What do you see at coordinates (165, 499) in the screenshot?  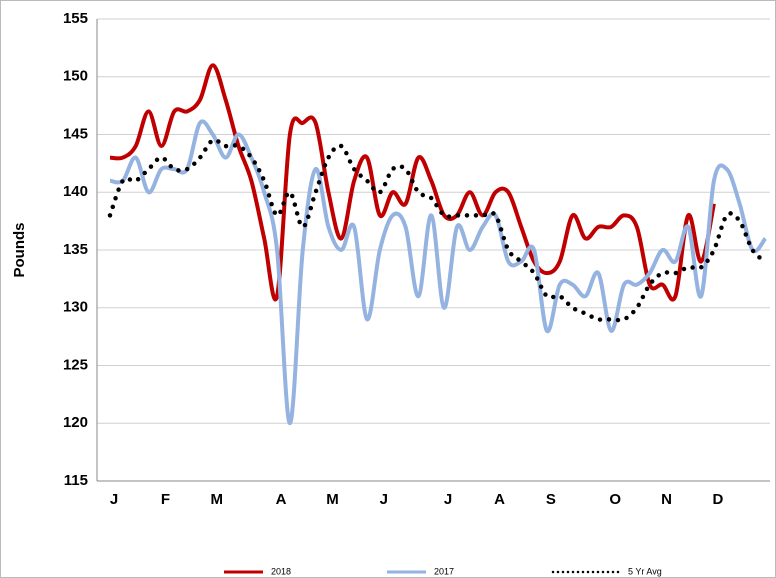 I see `x-tick-label: F` at bounding box center [165, 499].